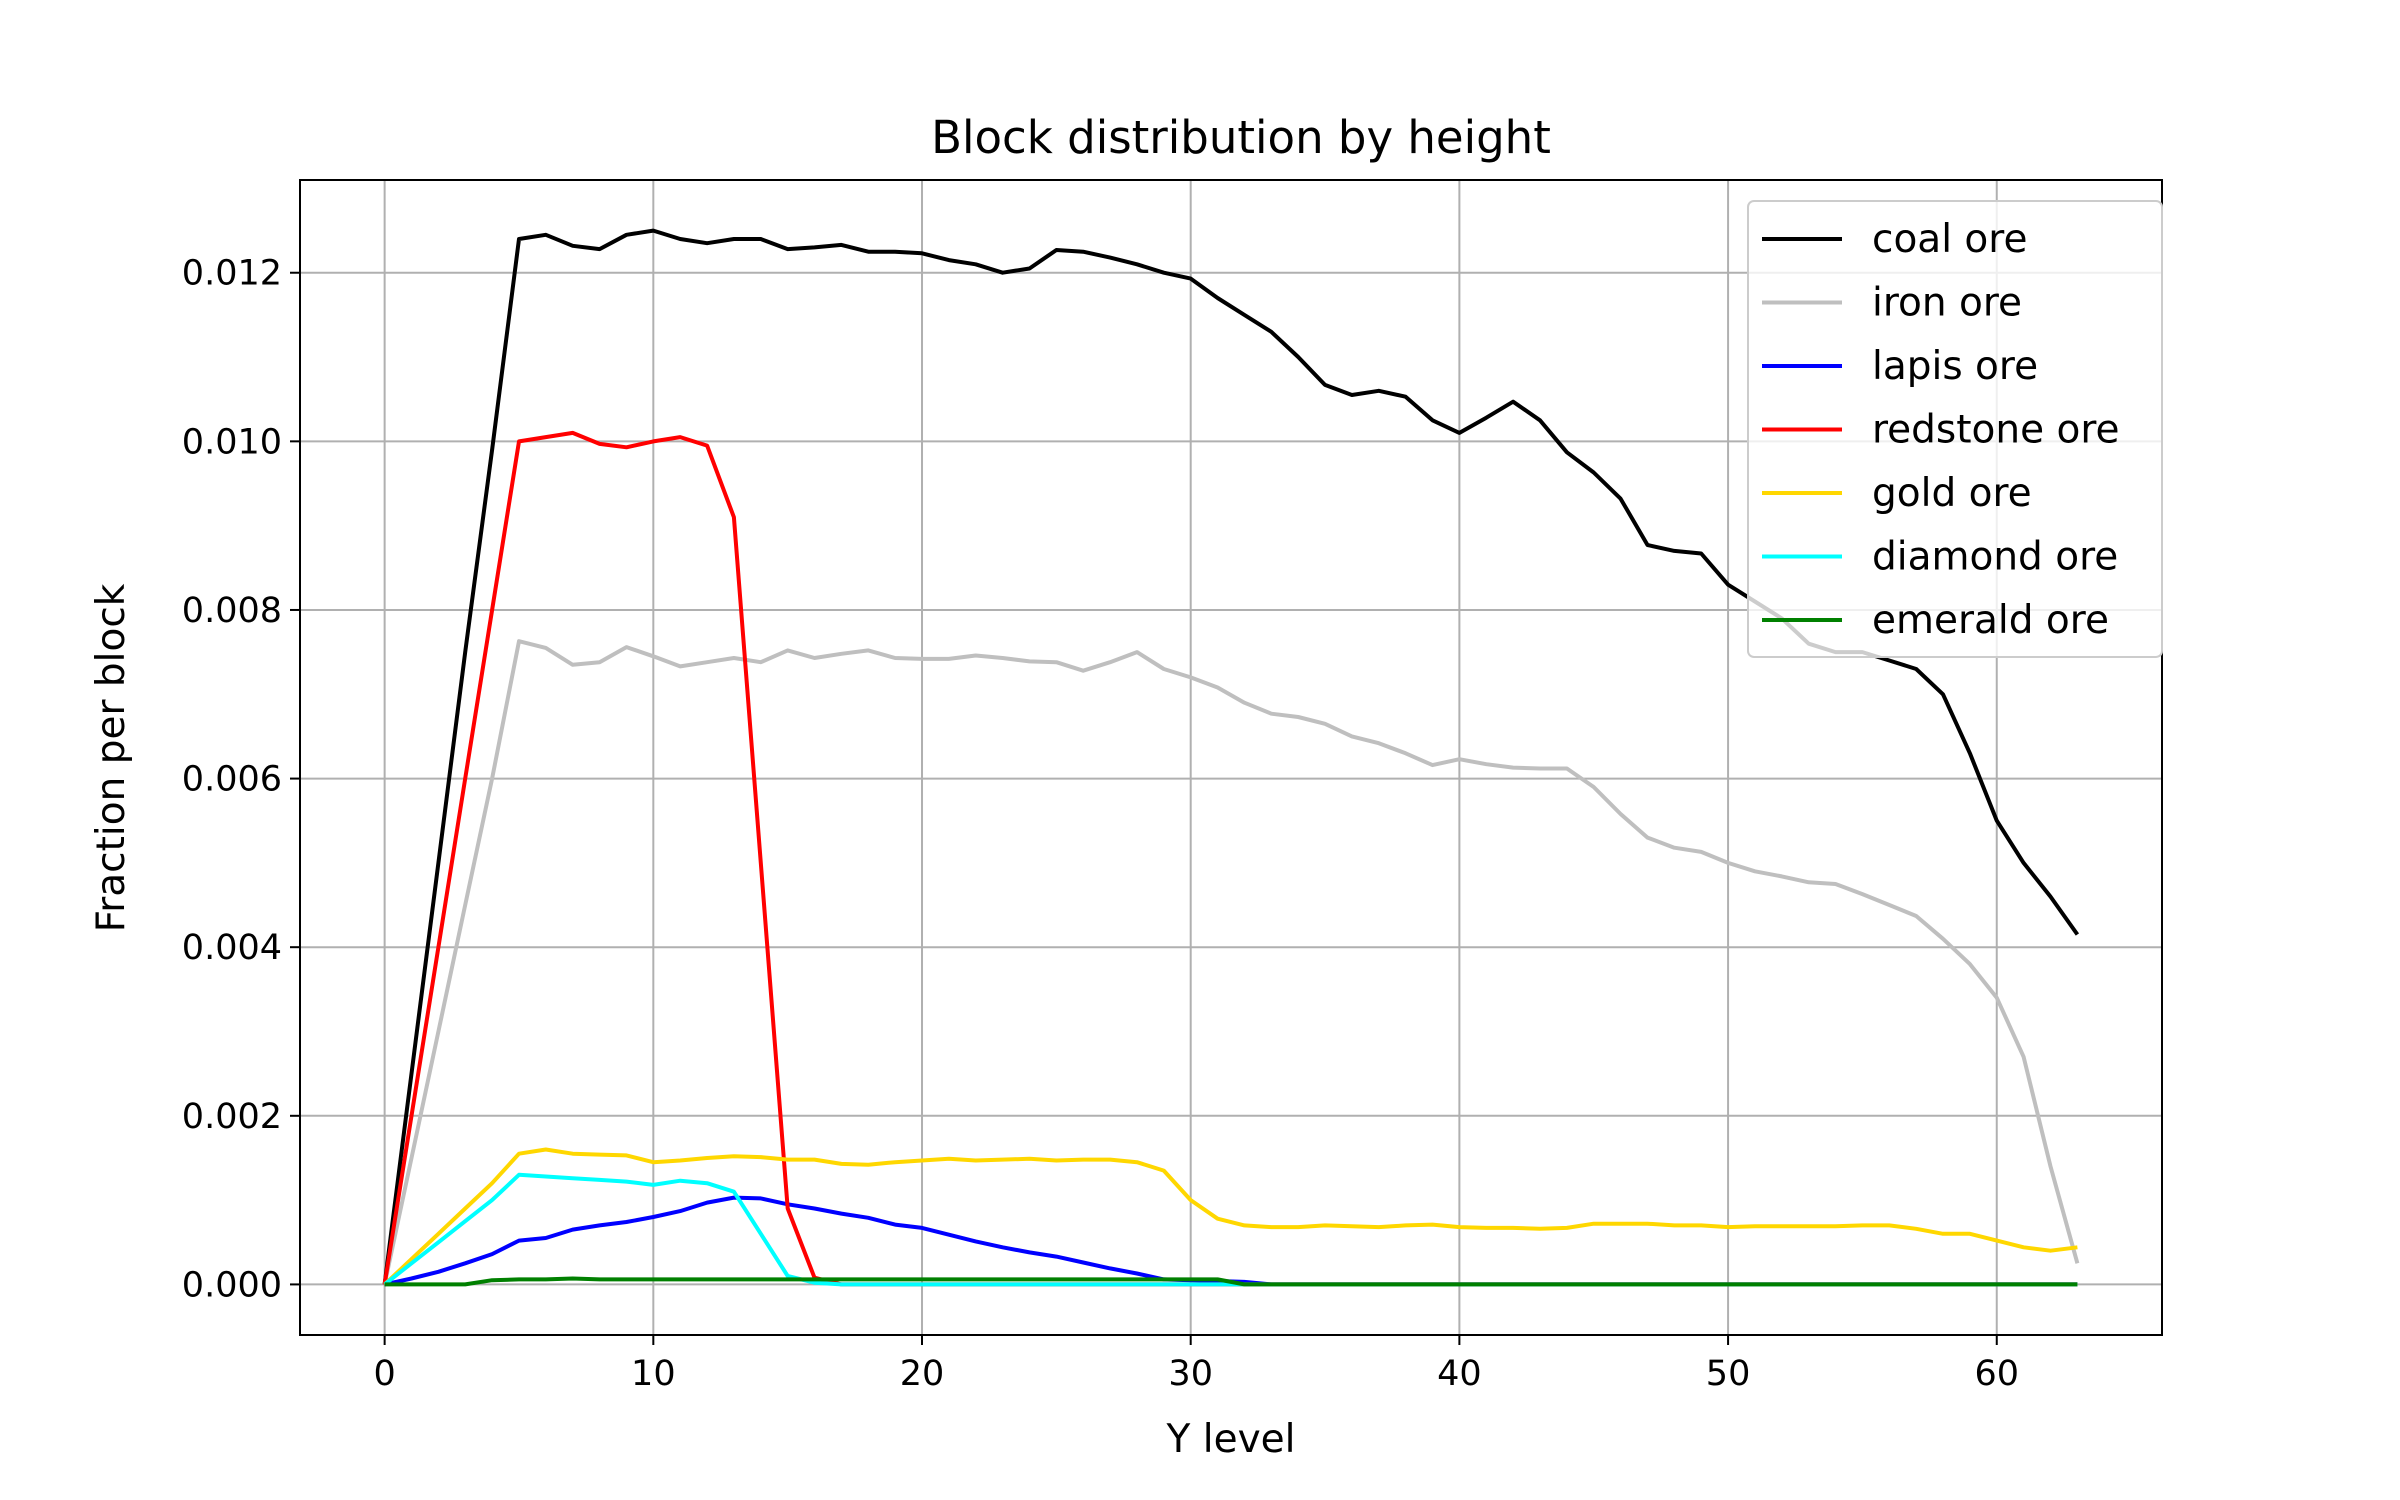 The width and height of the screenshot is (2400, 1500). Describe the element at coordinates (232, 611) in the screenshot. I see `y-tick-label: 0.008` at that location.